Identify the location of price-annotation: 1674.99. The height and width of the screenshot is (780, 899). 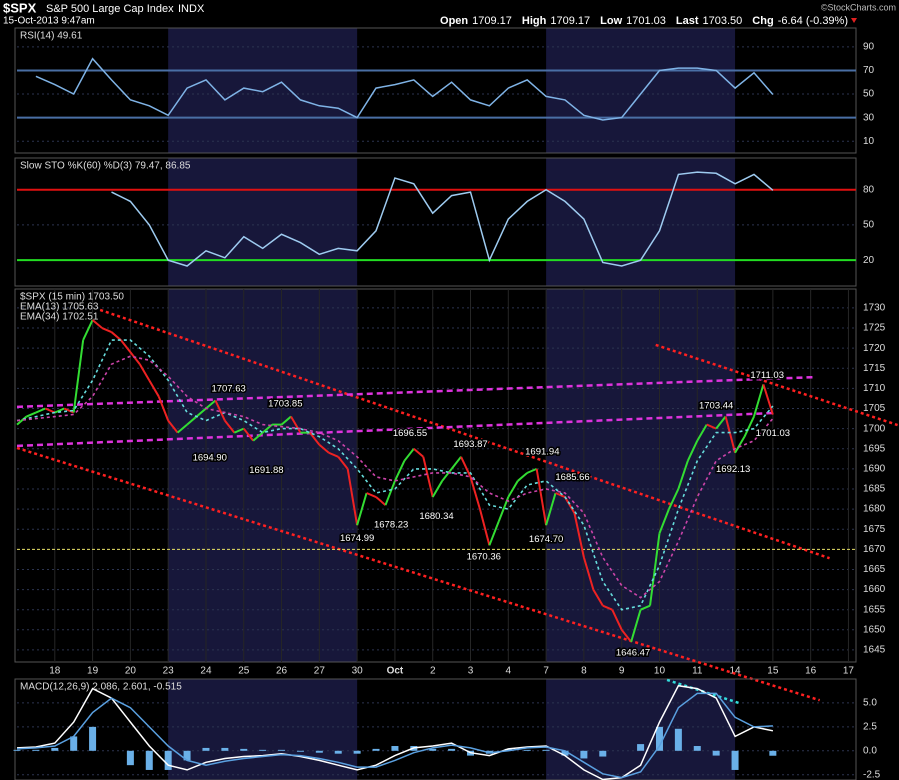
(357, 538).